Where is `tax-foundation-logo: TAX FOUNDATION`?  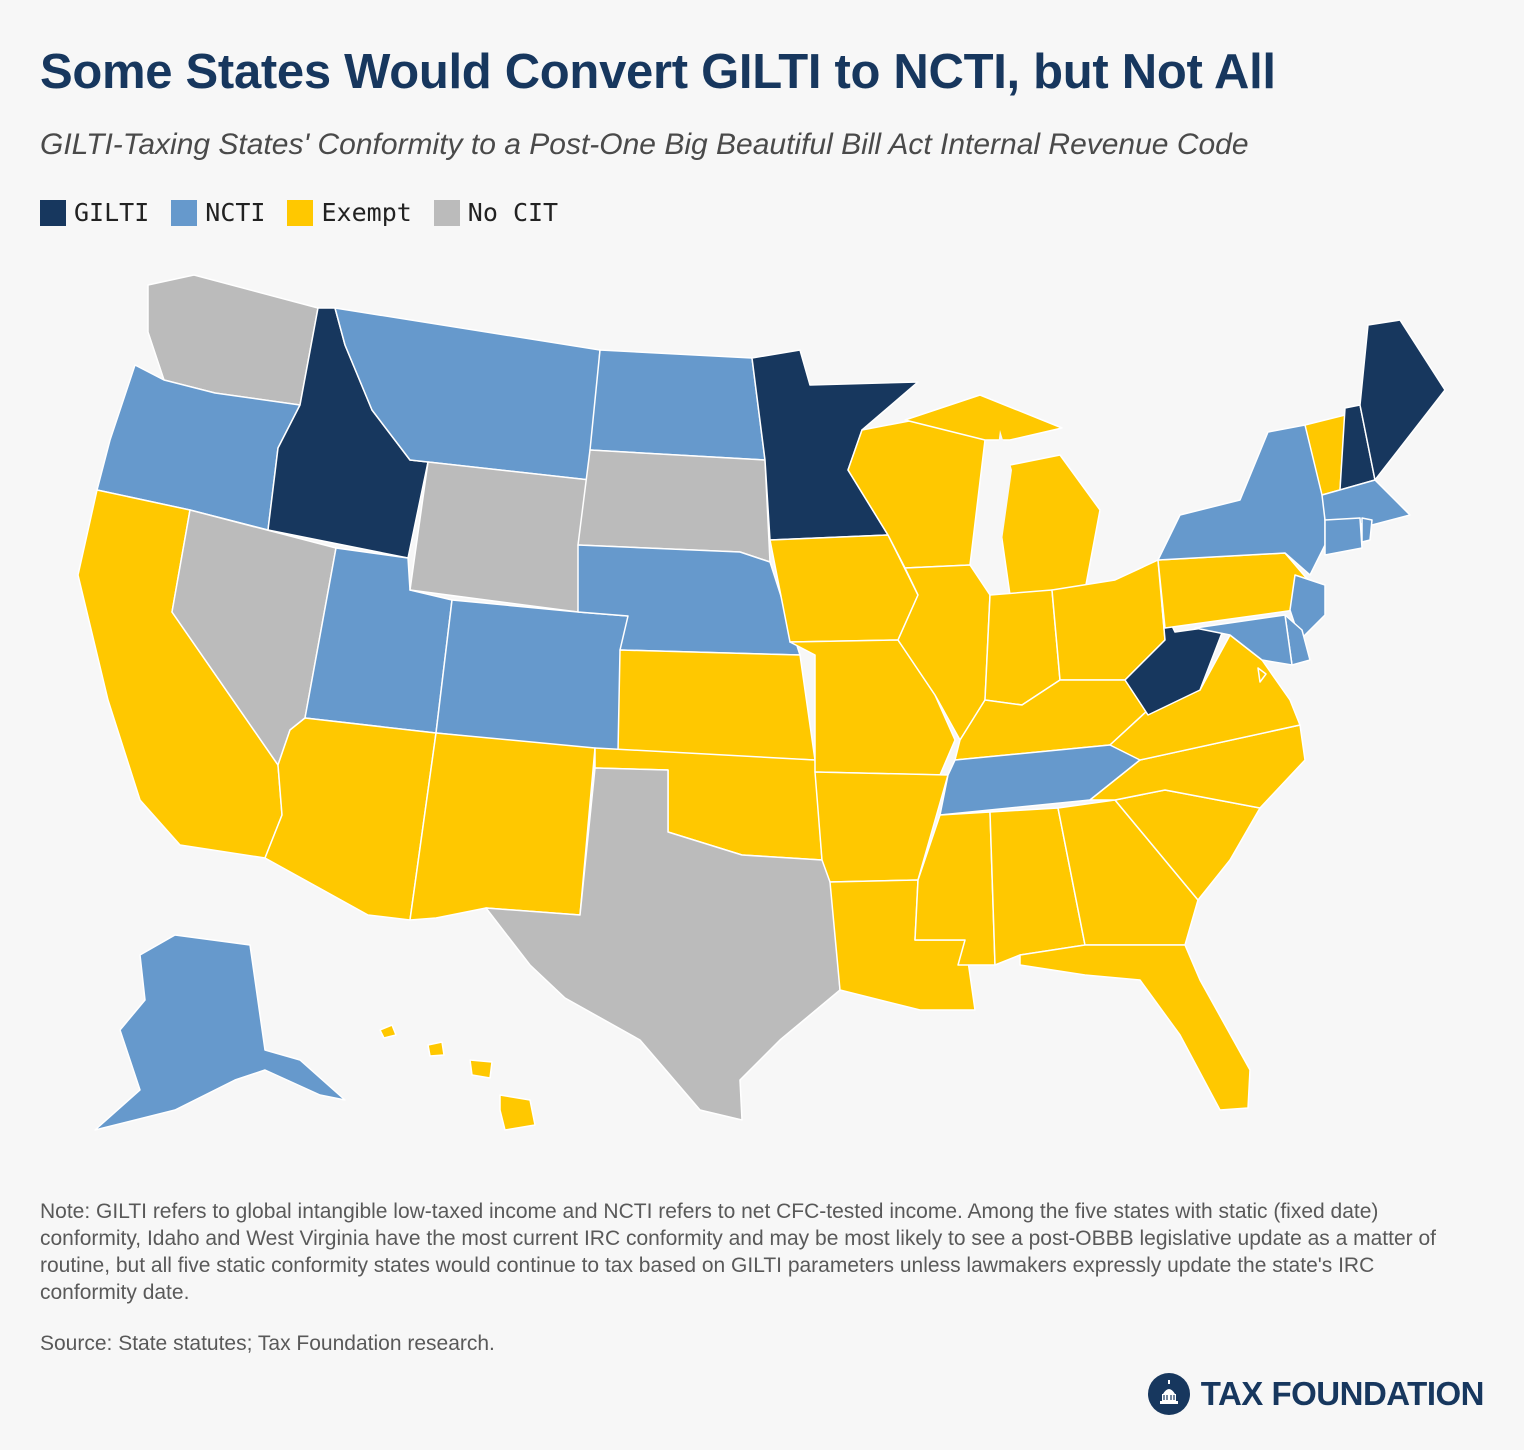 tax-foundation-logo: TAX FOUNDATION is located at coordinates (1316, 1394).